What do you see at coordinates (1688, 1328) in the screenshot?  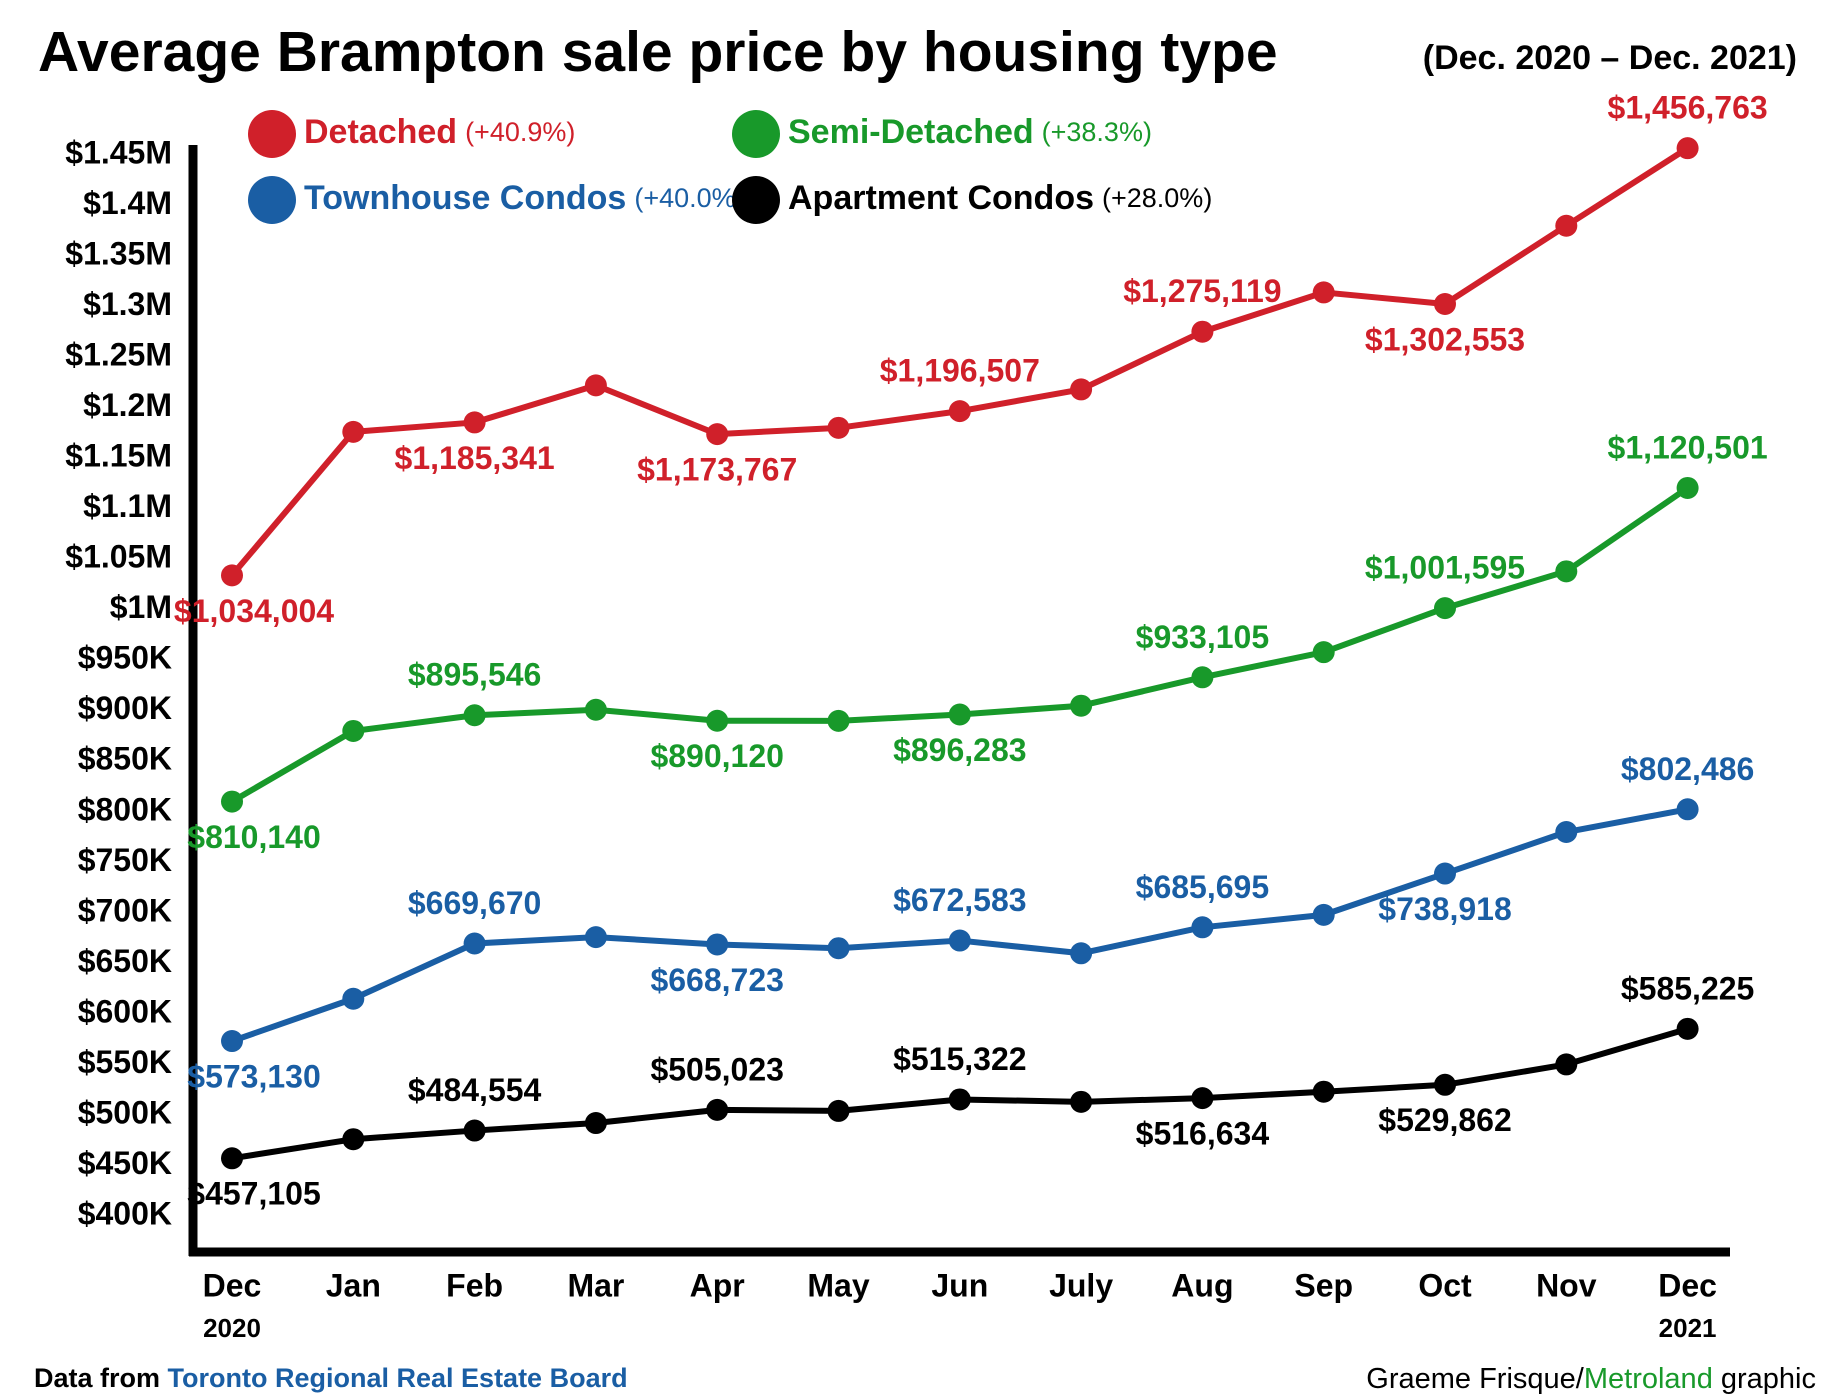 I see `x-tick-sublabel: 2021` at bounding box center [1688, 1328].